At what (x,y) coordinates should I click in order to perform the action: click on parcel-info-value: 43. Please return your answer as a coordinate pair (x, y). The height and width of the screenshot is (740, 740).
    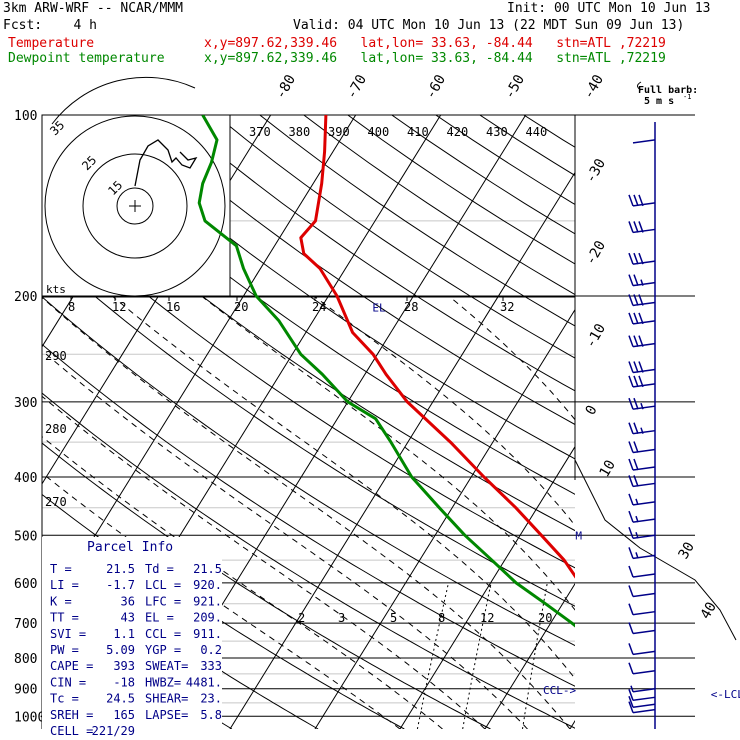
    Looking at the image, I should click on (128, 618).